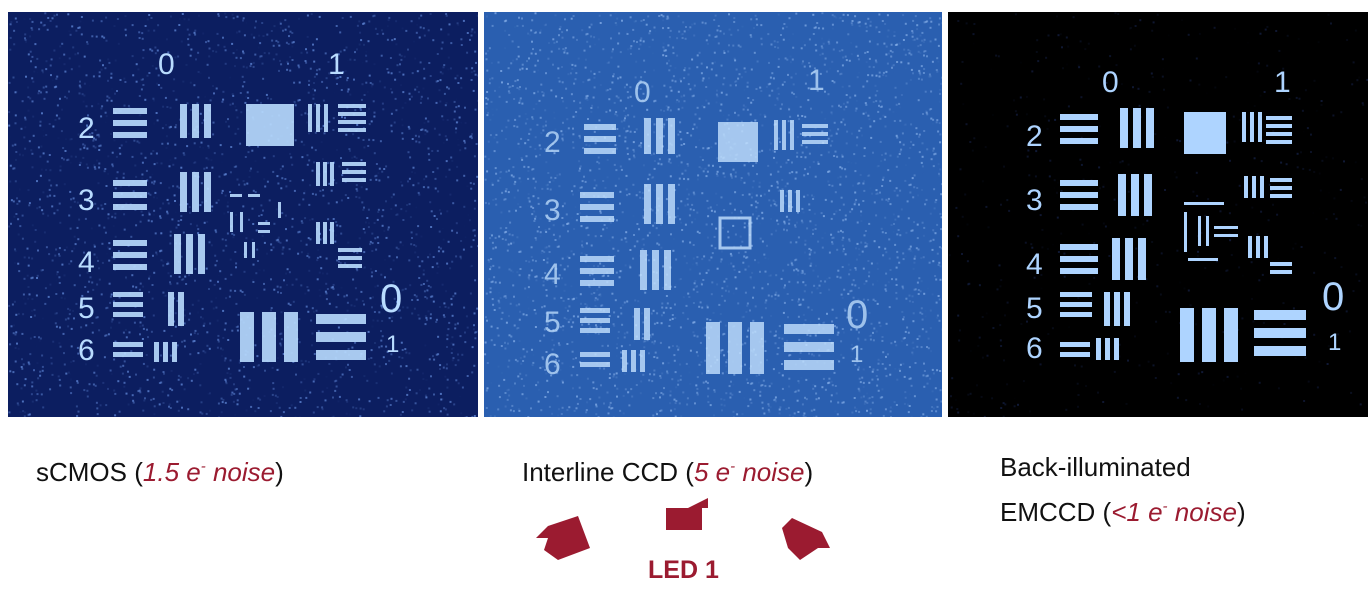 This screenshot has height=590, width=1368. I want to click on emccd-top-number-1: 1, so click(1282, 82).